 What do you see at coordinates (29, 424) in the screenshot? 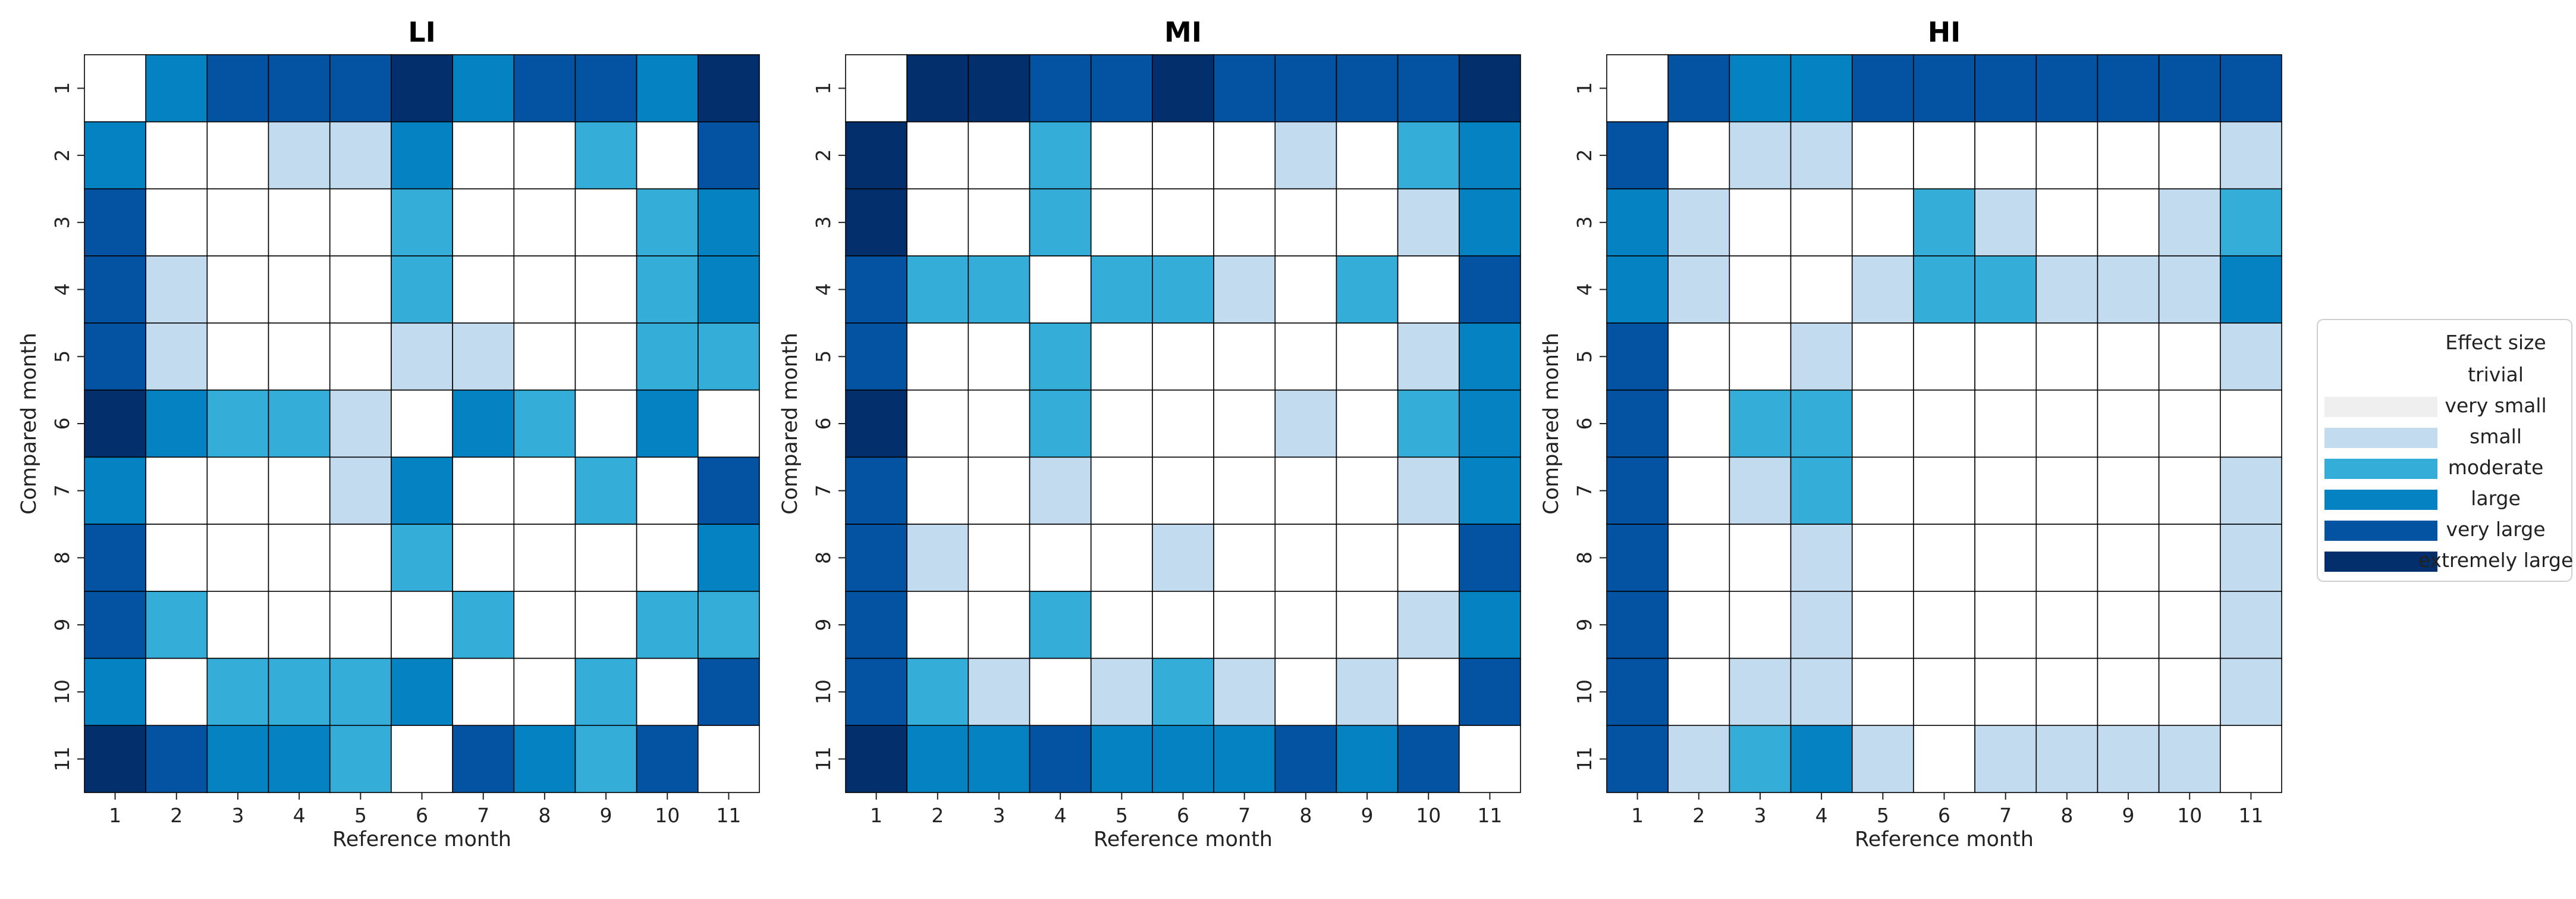
I see `y-axis-label: Compared month` at bounding box center [29, 424].